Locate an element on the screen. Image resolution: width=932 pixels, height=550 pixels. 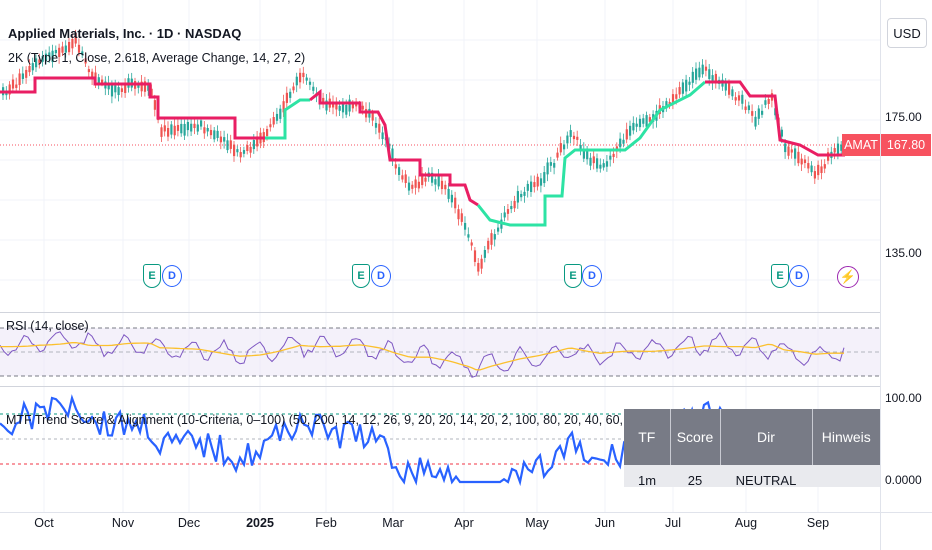
currency-button: USD is located at coordinates (907, 33).